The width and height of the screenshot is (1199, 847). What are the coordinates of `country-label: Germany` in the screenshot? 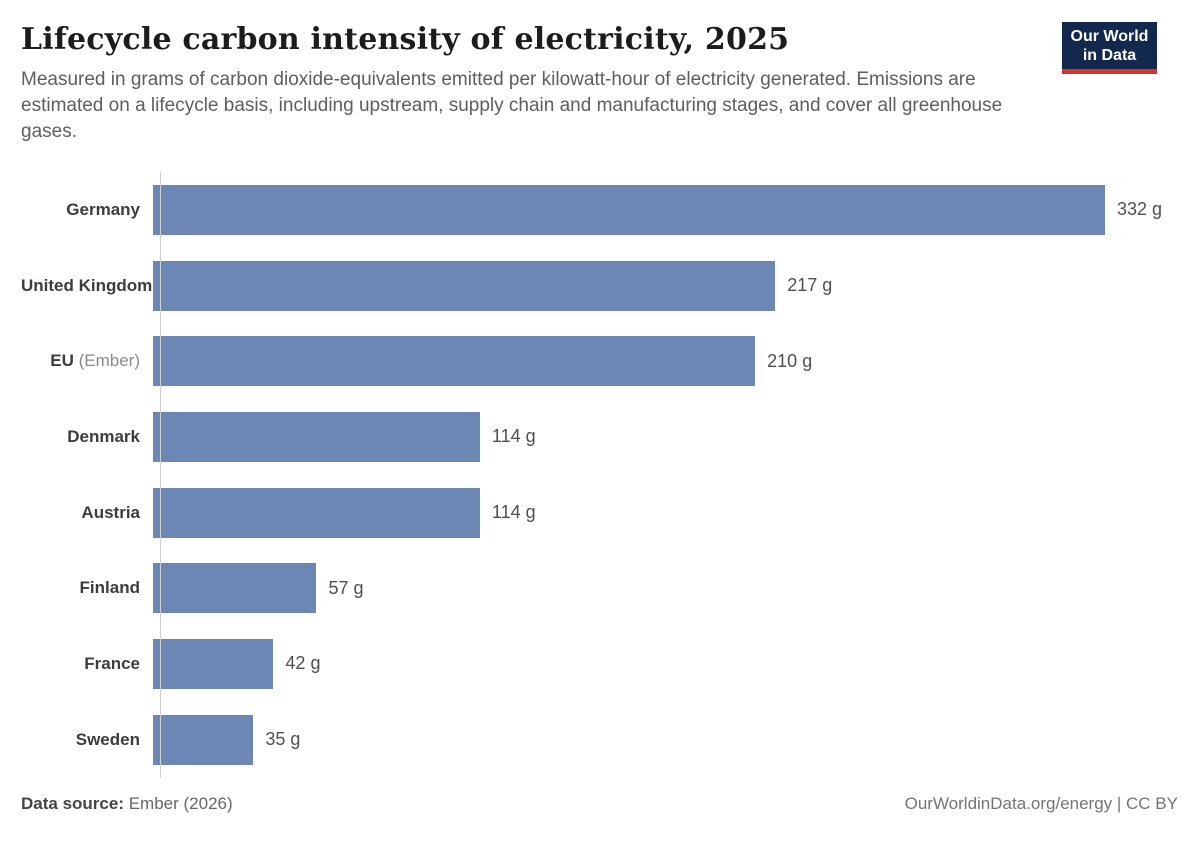 It's located at (103, 209).